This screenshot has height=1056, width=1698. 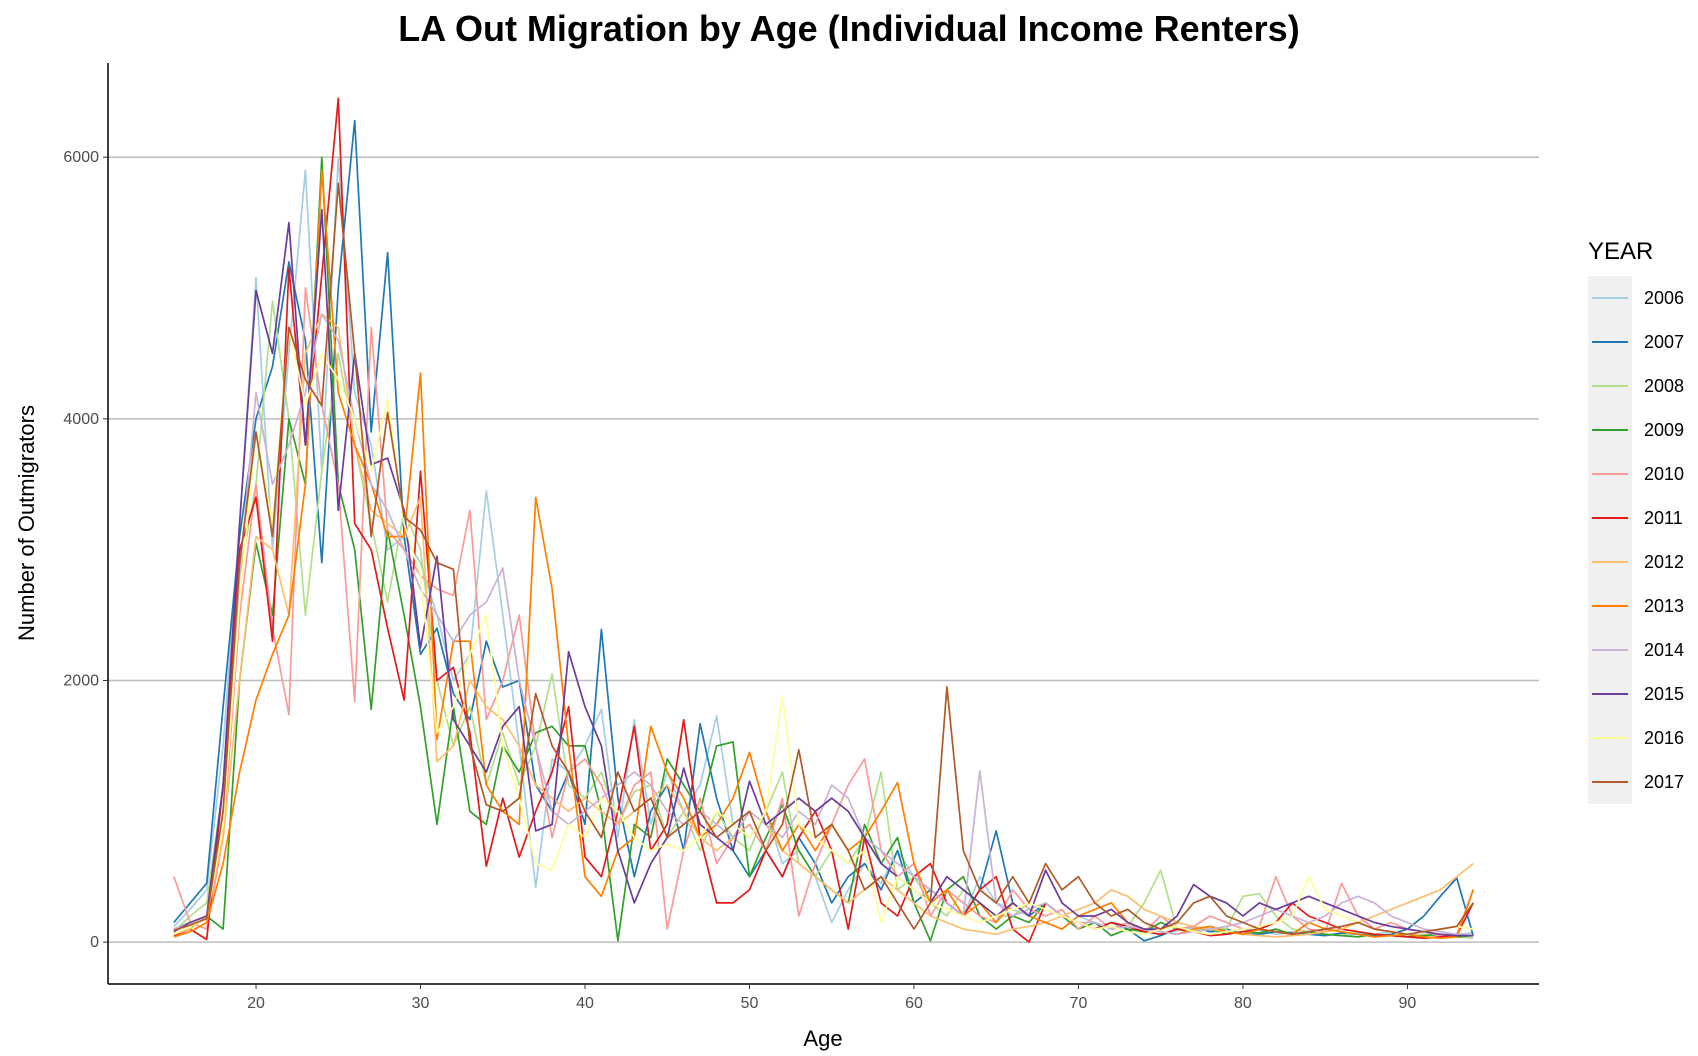 What do you see at coordinates (81, 419) in the screenshot?
I see `y-tick-label: 4000` at bounding box center [81, 419].